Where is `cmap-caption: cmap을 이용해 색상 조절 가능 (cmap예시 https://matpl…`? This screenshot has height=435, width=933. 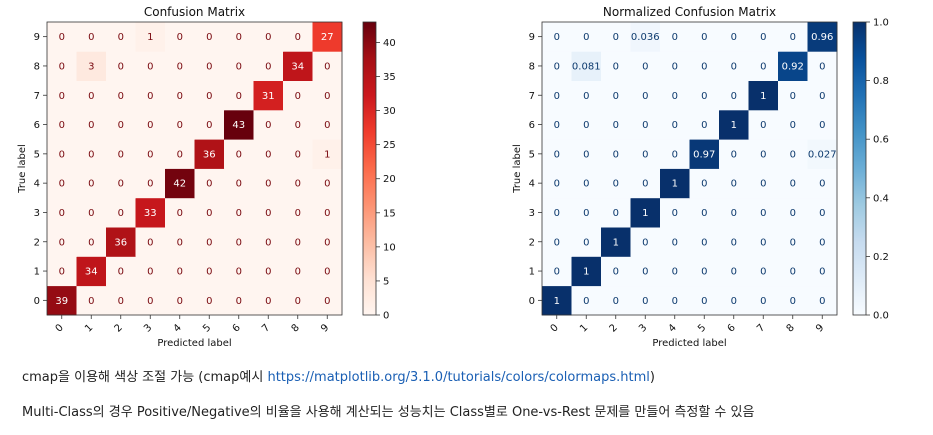 cmap-caption: cmap을 이용해 색상 조절 가능 (cmap예시 https://matpl… is located at coordinates (338, 375).